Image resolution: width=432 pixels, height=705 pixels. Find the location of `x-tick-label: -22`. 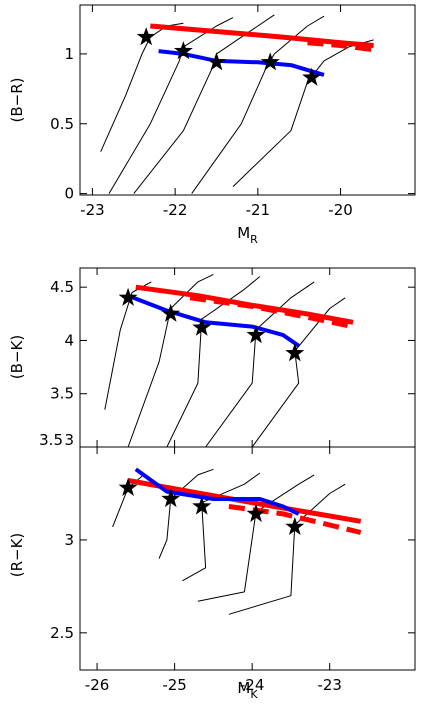

x-tick-label: -22 is located at coordinates (175, 210).